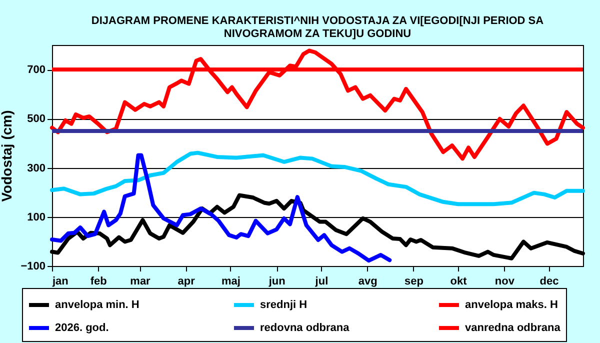  What do you see at coordinates (305, 328) in the screenshot?
I see `legend-label: redovna odbrana` at bounding box center [305, 328].